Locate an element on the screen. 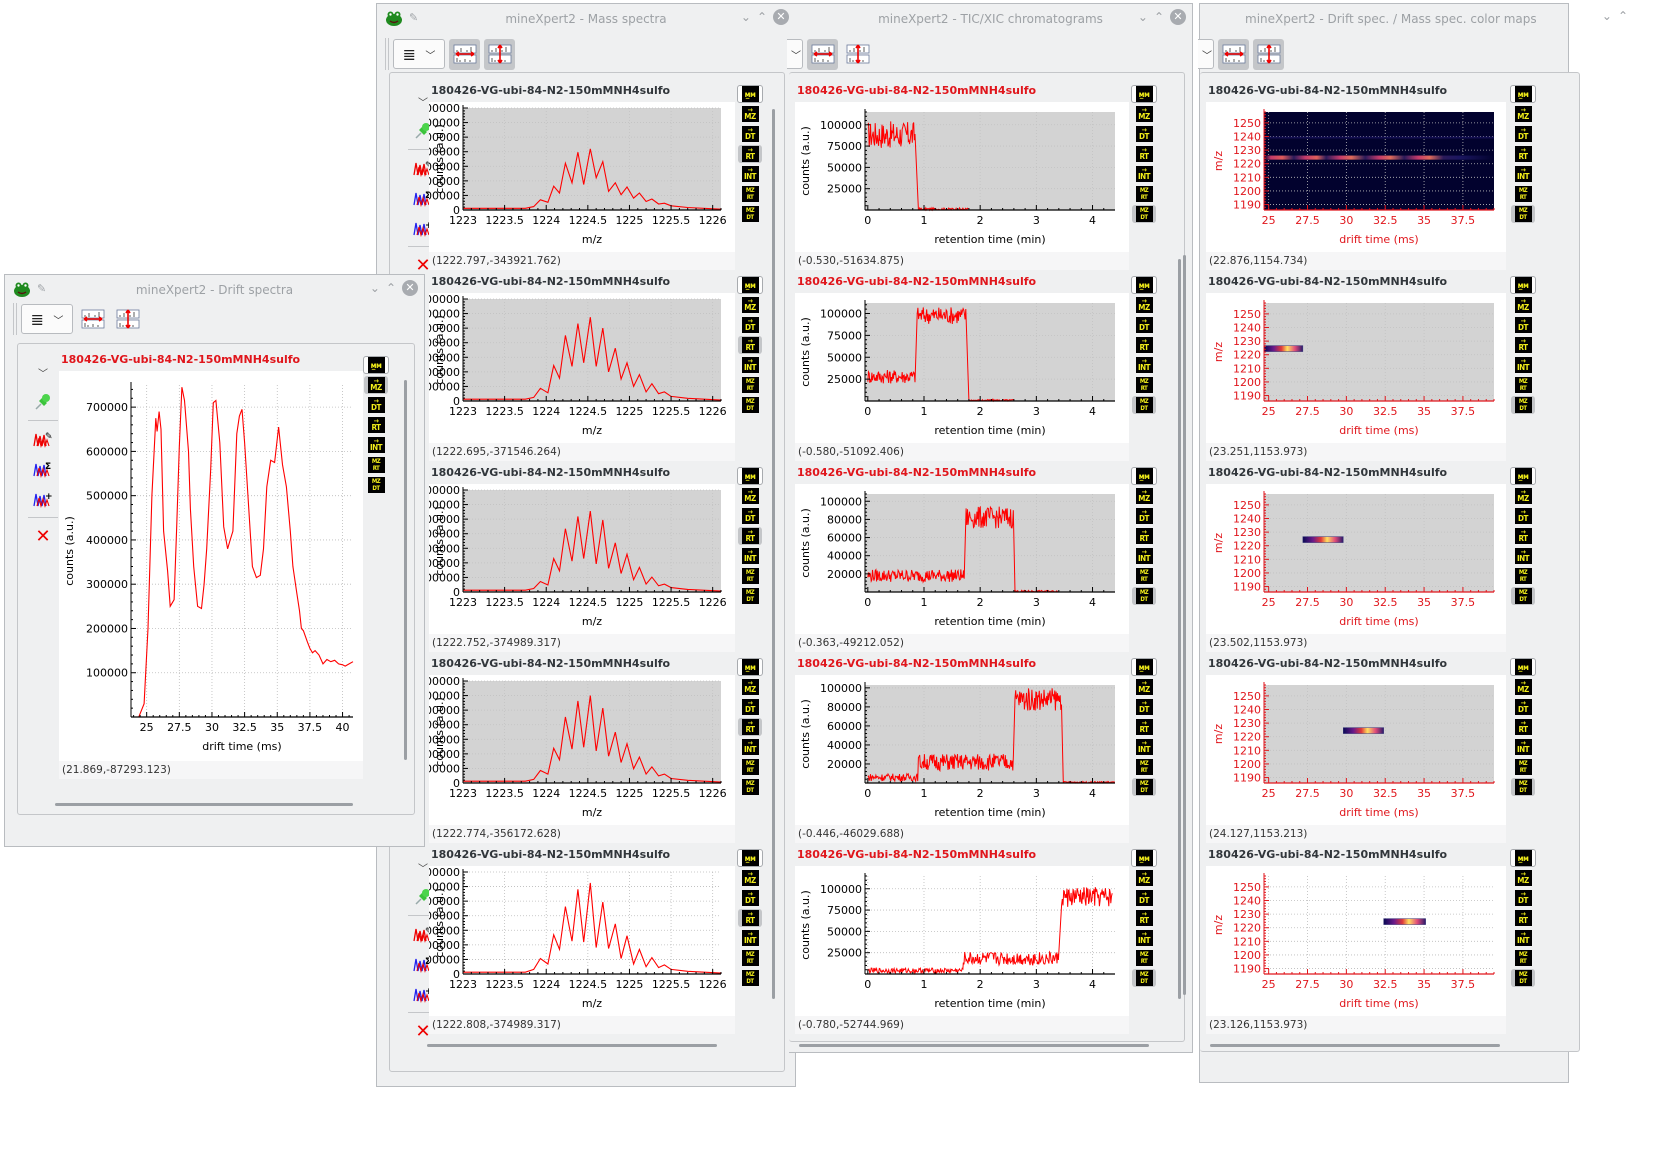  spectrum-add-icon: + is located at coordinates (423, 228).